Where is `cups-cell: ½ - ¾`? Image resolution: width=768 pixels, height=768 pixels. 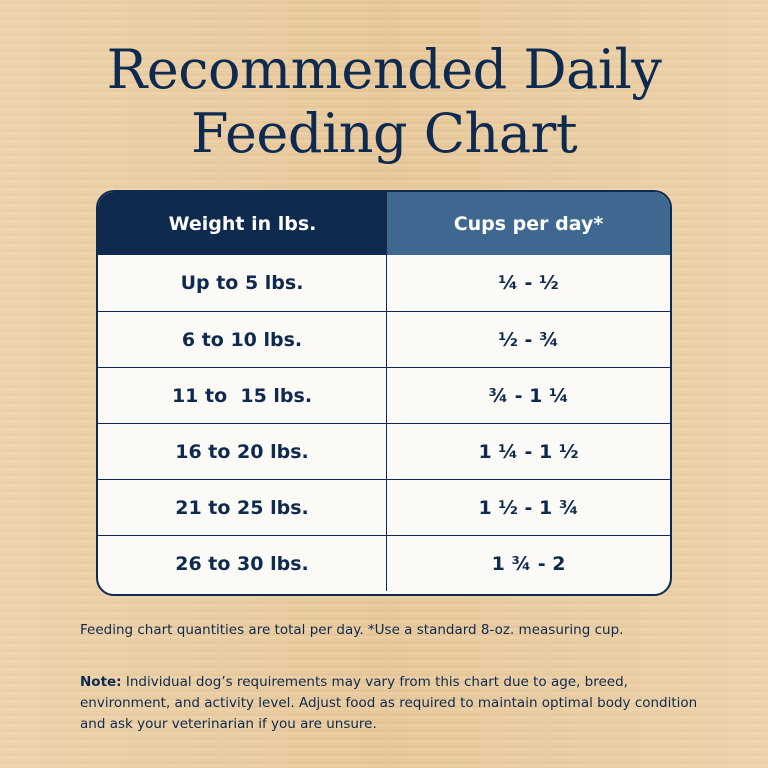 cups-cell: ½ - ¾ is located at coordinates (528, 339).